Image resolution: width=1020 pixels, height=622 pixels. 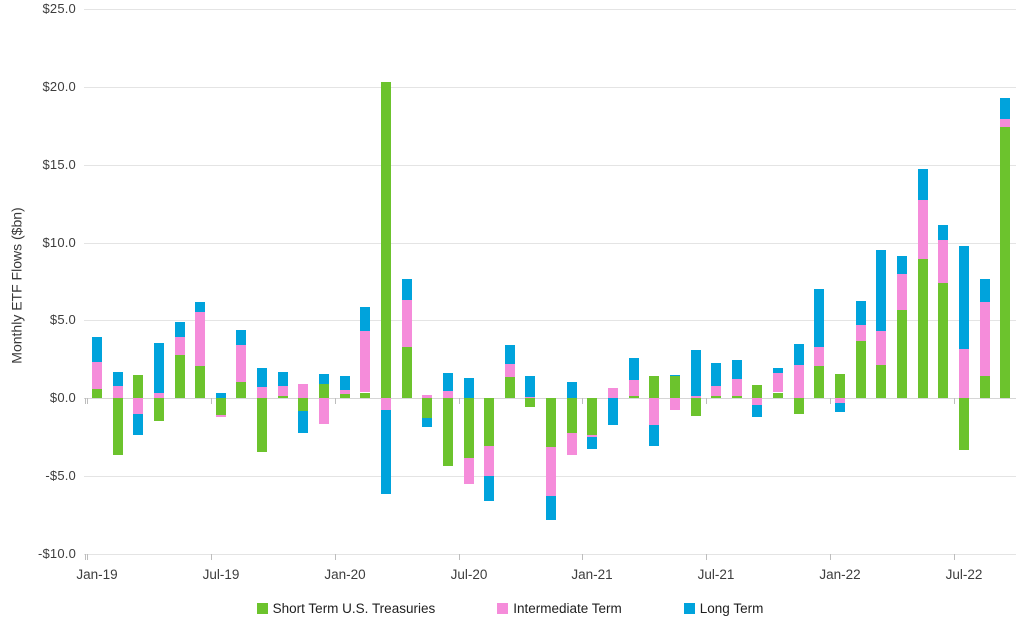 I want to click on intermediate-term-swatch-icon, so click(x=503, y=608).